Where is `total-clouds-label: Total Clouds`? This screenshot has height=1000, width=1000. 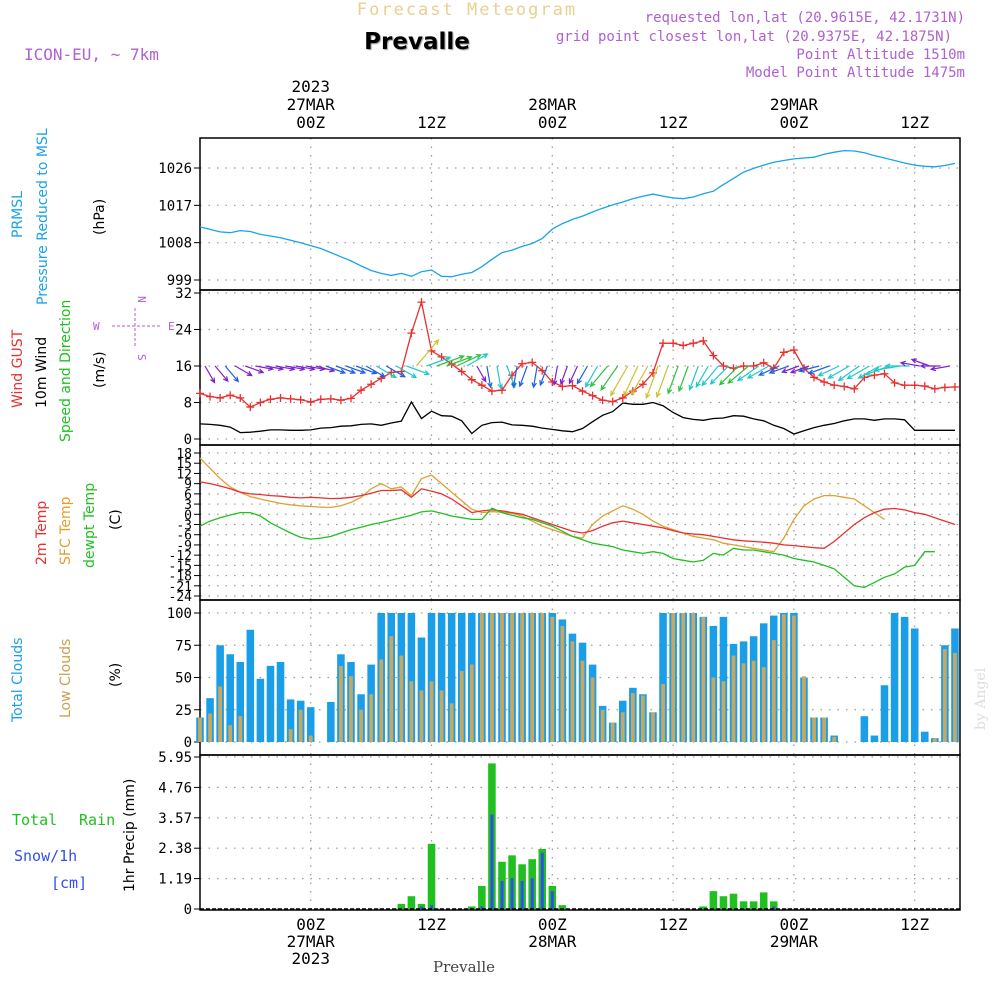
total-clouds-label: Total Clouds is located at coordinates (18, 680).